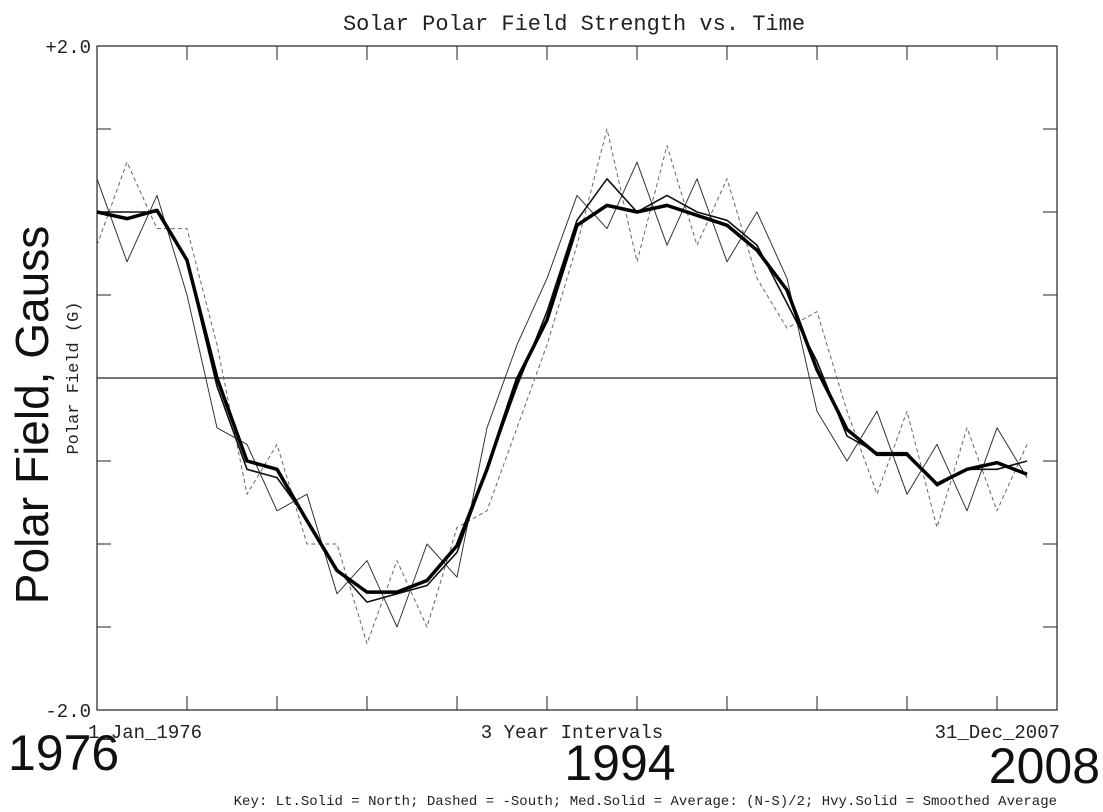 The width and height of the screenshot is (1103, 812). I want to click on x-axis-label: 3 Year Intervals, so click(572, 733).